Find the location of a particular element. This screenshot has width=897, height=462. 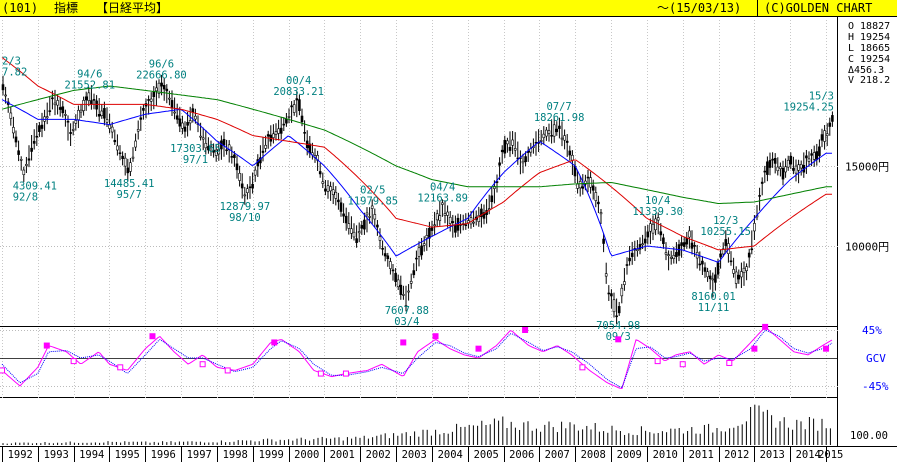

open-value: O 18827 is located at coordinates (869, 26).